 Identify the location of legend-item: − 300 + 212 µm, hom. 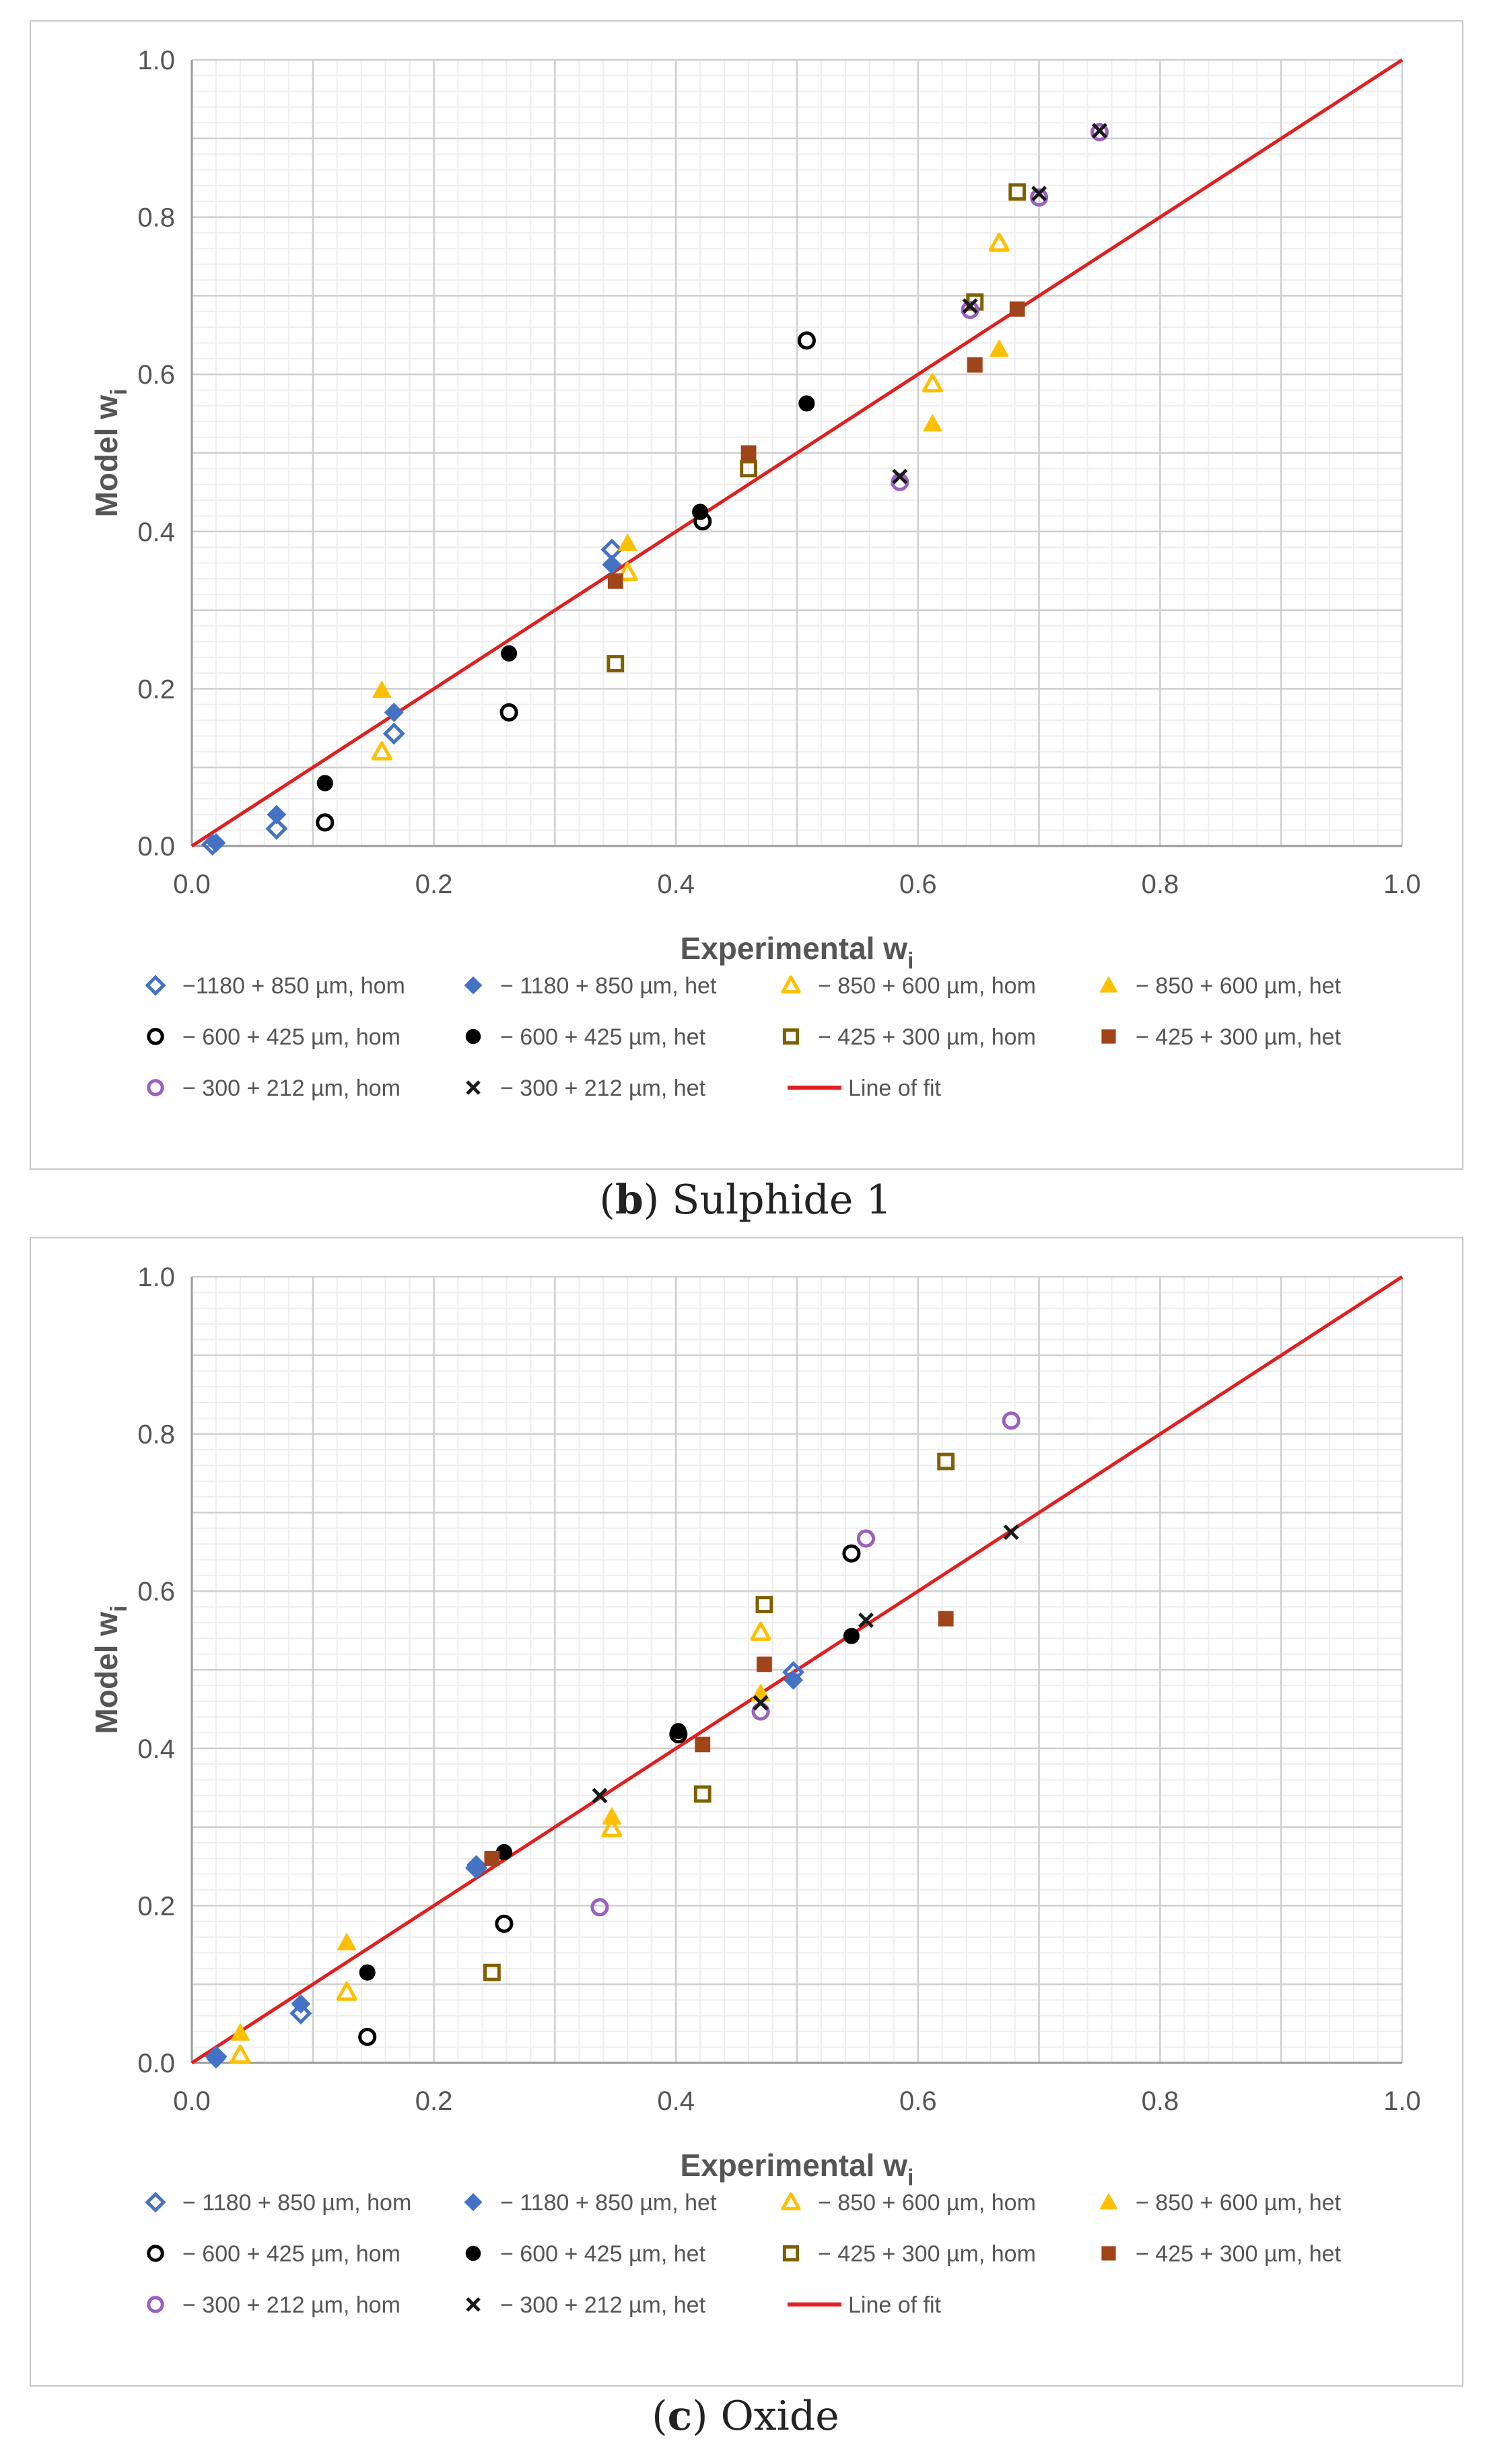
(274, 2305).